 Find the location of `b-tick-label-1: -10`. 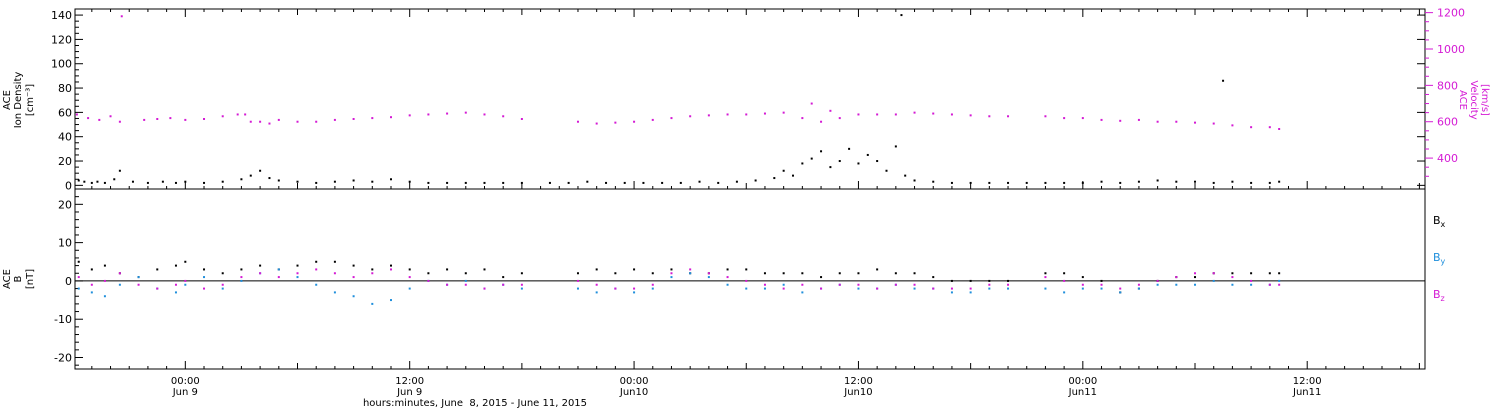

b-tick-label-1: -10 is located at coordinates (63, 319).